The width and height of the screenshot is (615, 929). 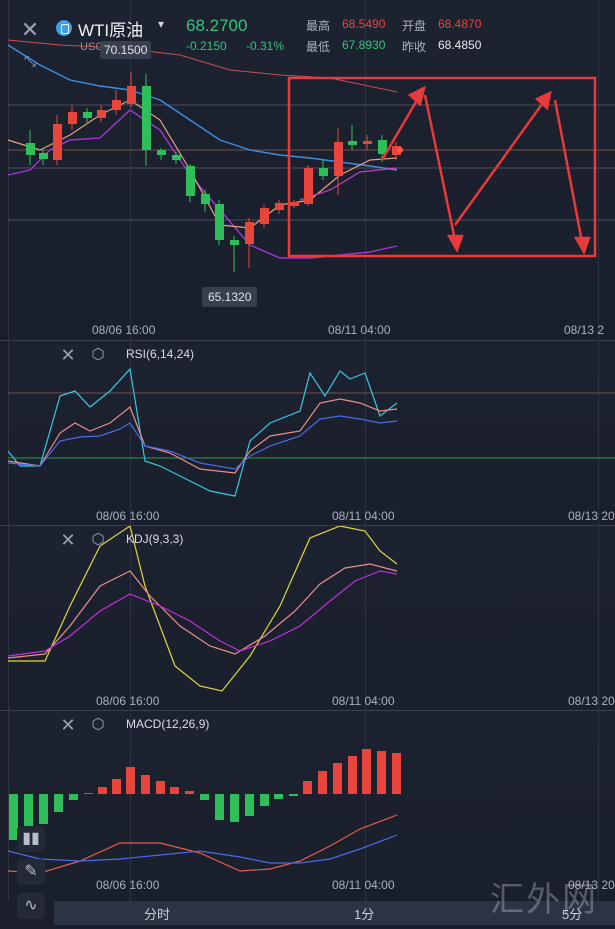 What do you see at coordinates (206, 46) in the screenshot?
I see `price-change: -0.2150` at bounding box center [206, 46].